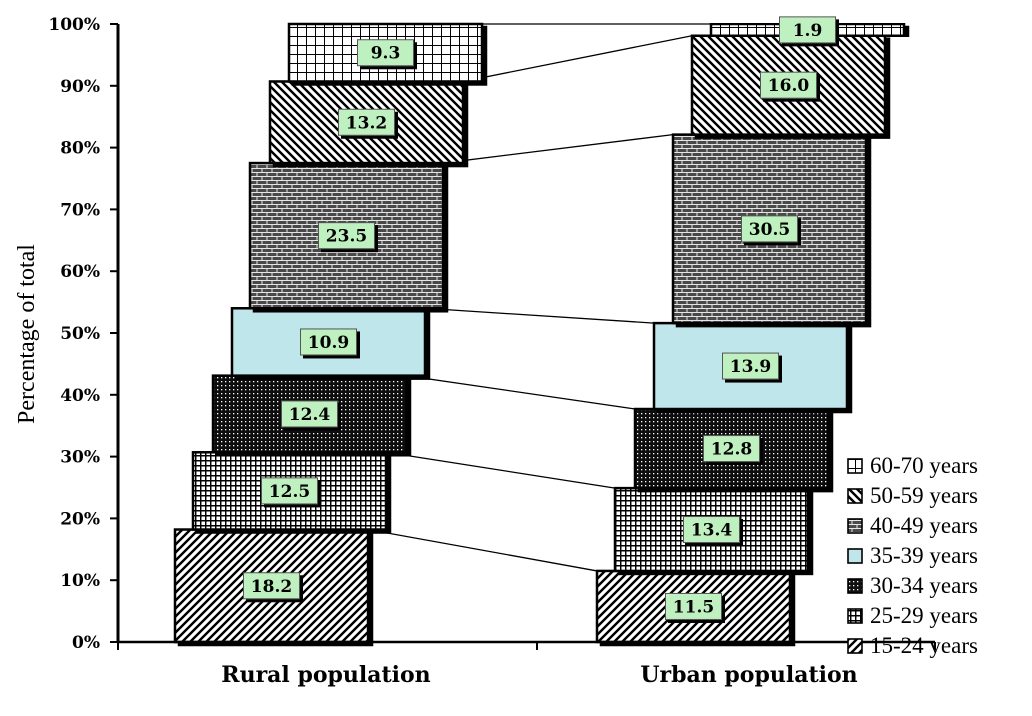  Describe the element at coordinates (500, 470) in the screenshot. I see `connector-25-29-years` at that location.